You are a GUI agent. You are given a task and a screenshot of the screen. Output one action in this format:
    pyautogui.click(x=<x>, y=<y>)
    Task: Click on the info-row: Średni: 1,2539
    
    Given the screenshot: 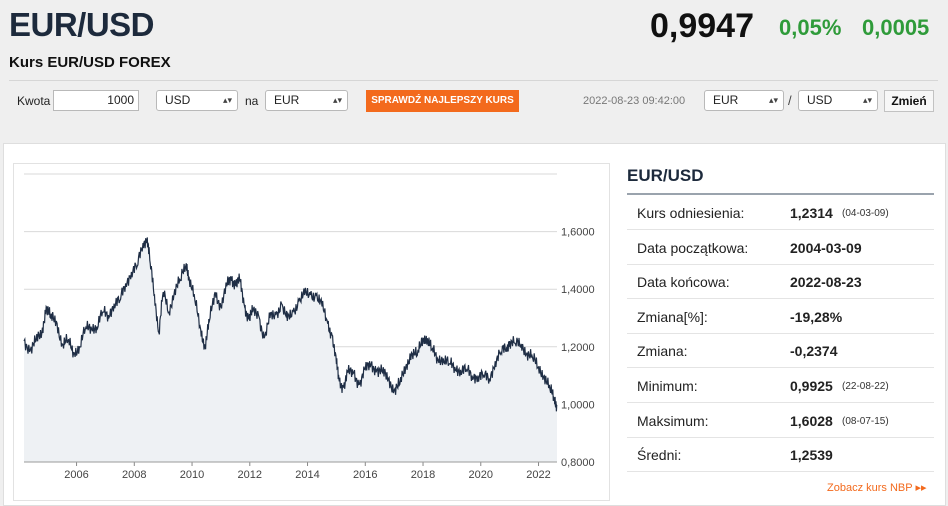 What is the action you would take?
    pyautogui.click(x=780, y=455)
    